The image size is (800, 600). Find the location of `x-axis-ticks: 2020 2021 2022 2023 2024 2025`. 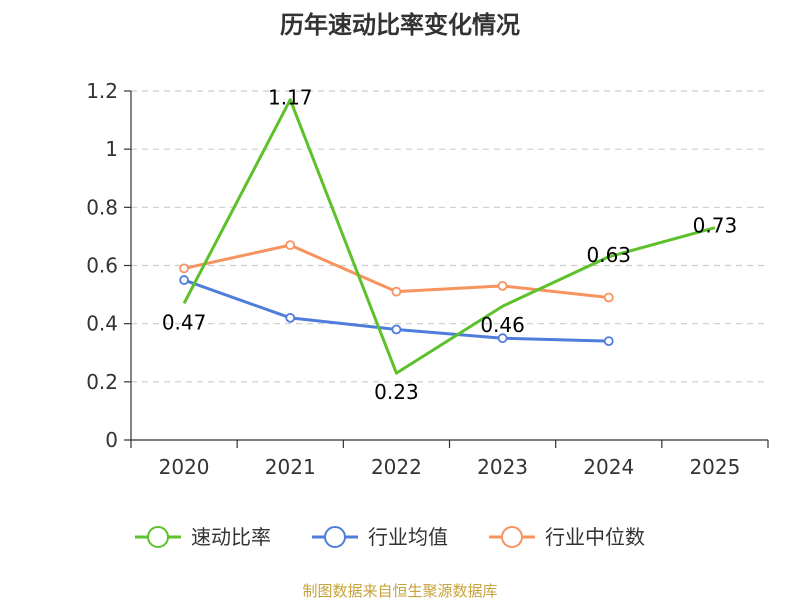

x-axis-ticks: 2020 2021 2022 2023 2024 2025 is located at coordinates (449, 459).